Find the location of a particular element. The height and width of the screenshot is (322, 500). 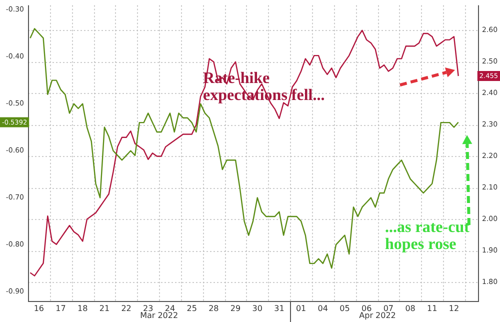

x-tick-label: 08 is located at coordinates (410, 308).